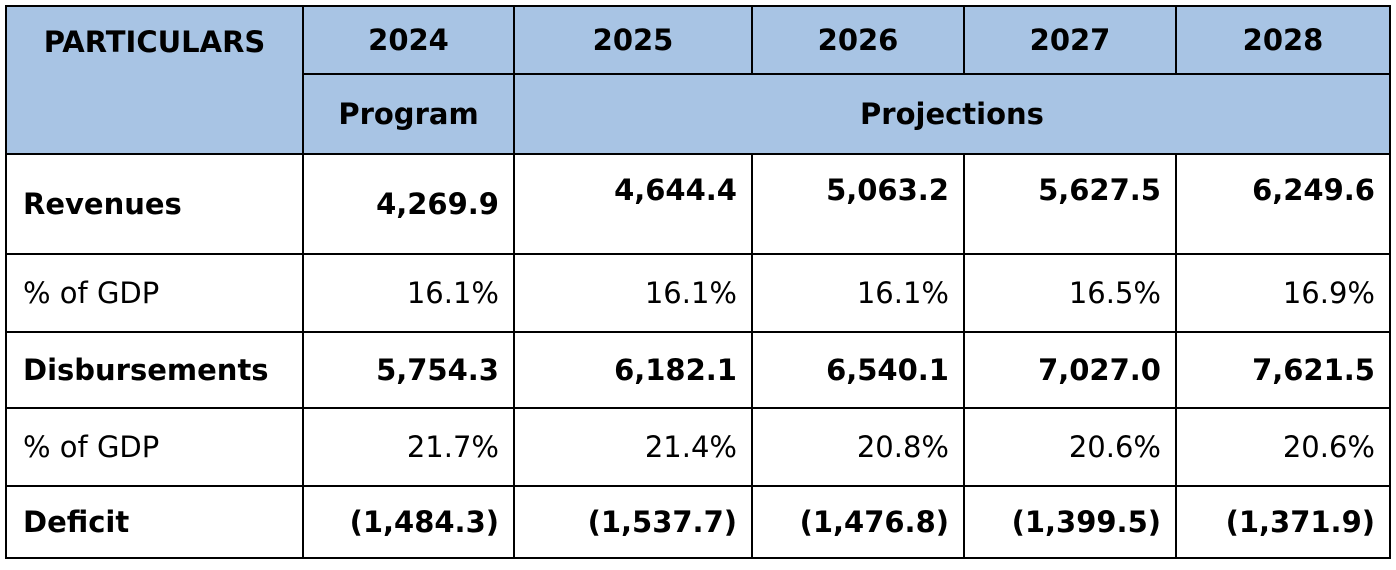 The width and height of the screenshot is (1396, 570). I want to click on header-row-type: Program Projections, so click(698, 114).